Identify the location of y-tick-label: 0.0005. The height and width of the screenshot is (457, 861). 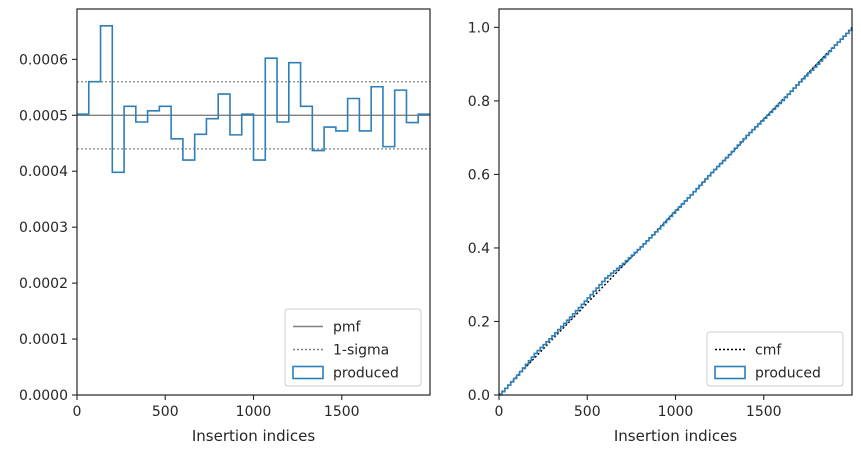
(43, 116).